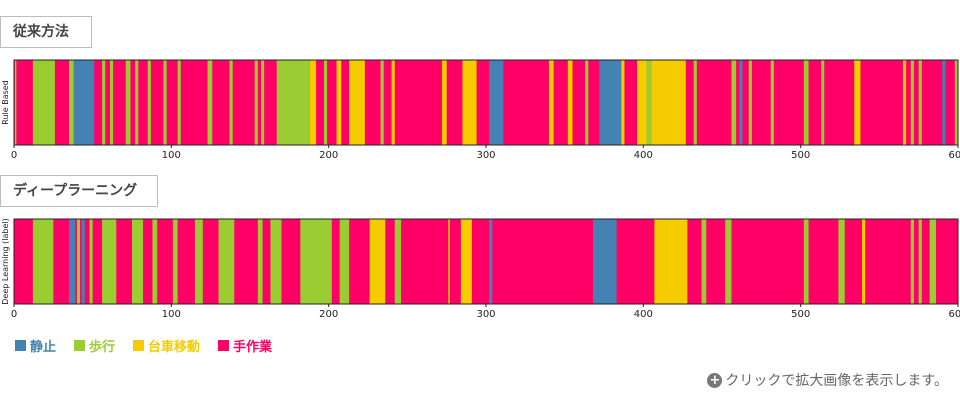  I want to click on y-axis-label: Rule Based, so click(5, 102).